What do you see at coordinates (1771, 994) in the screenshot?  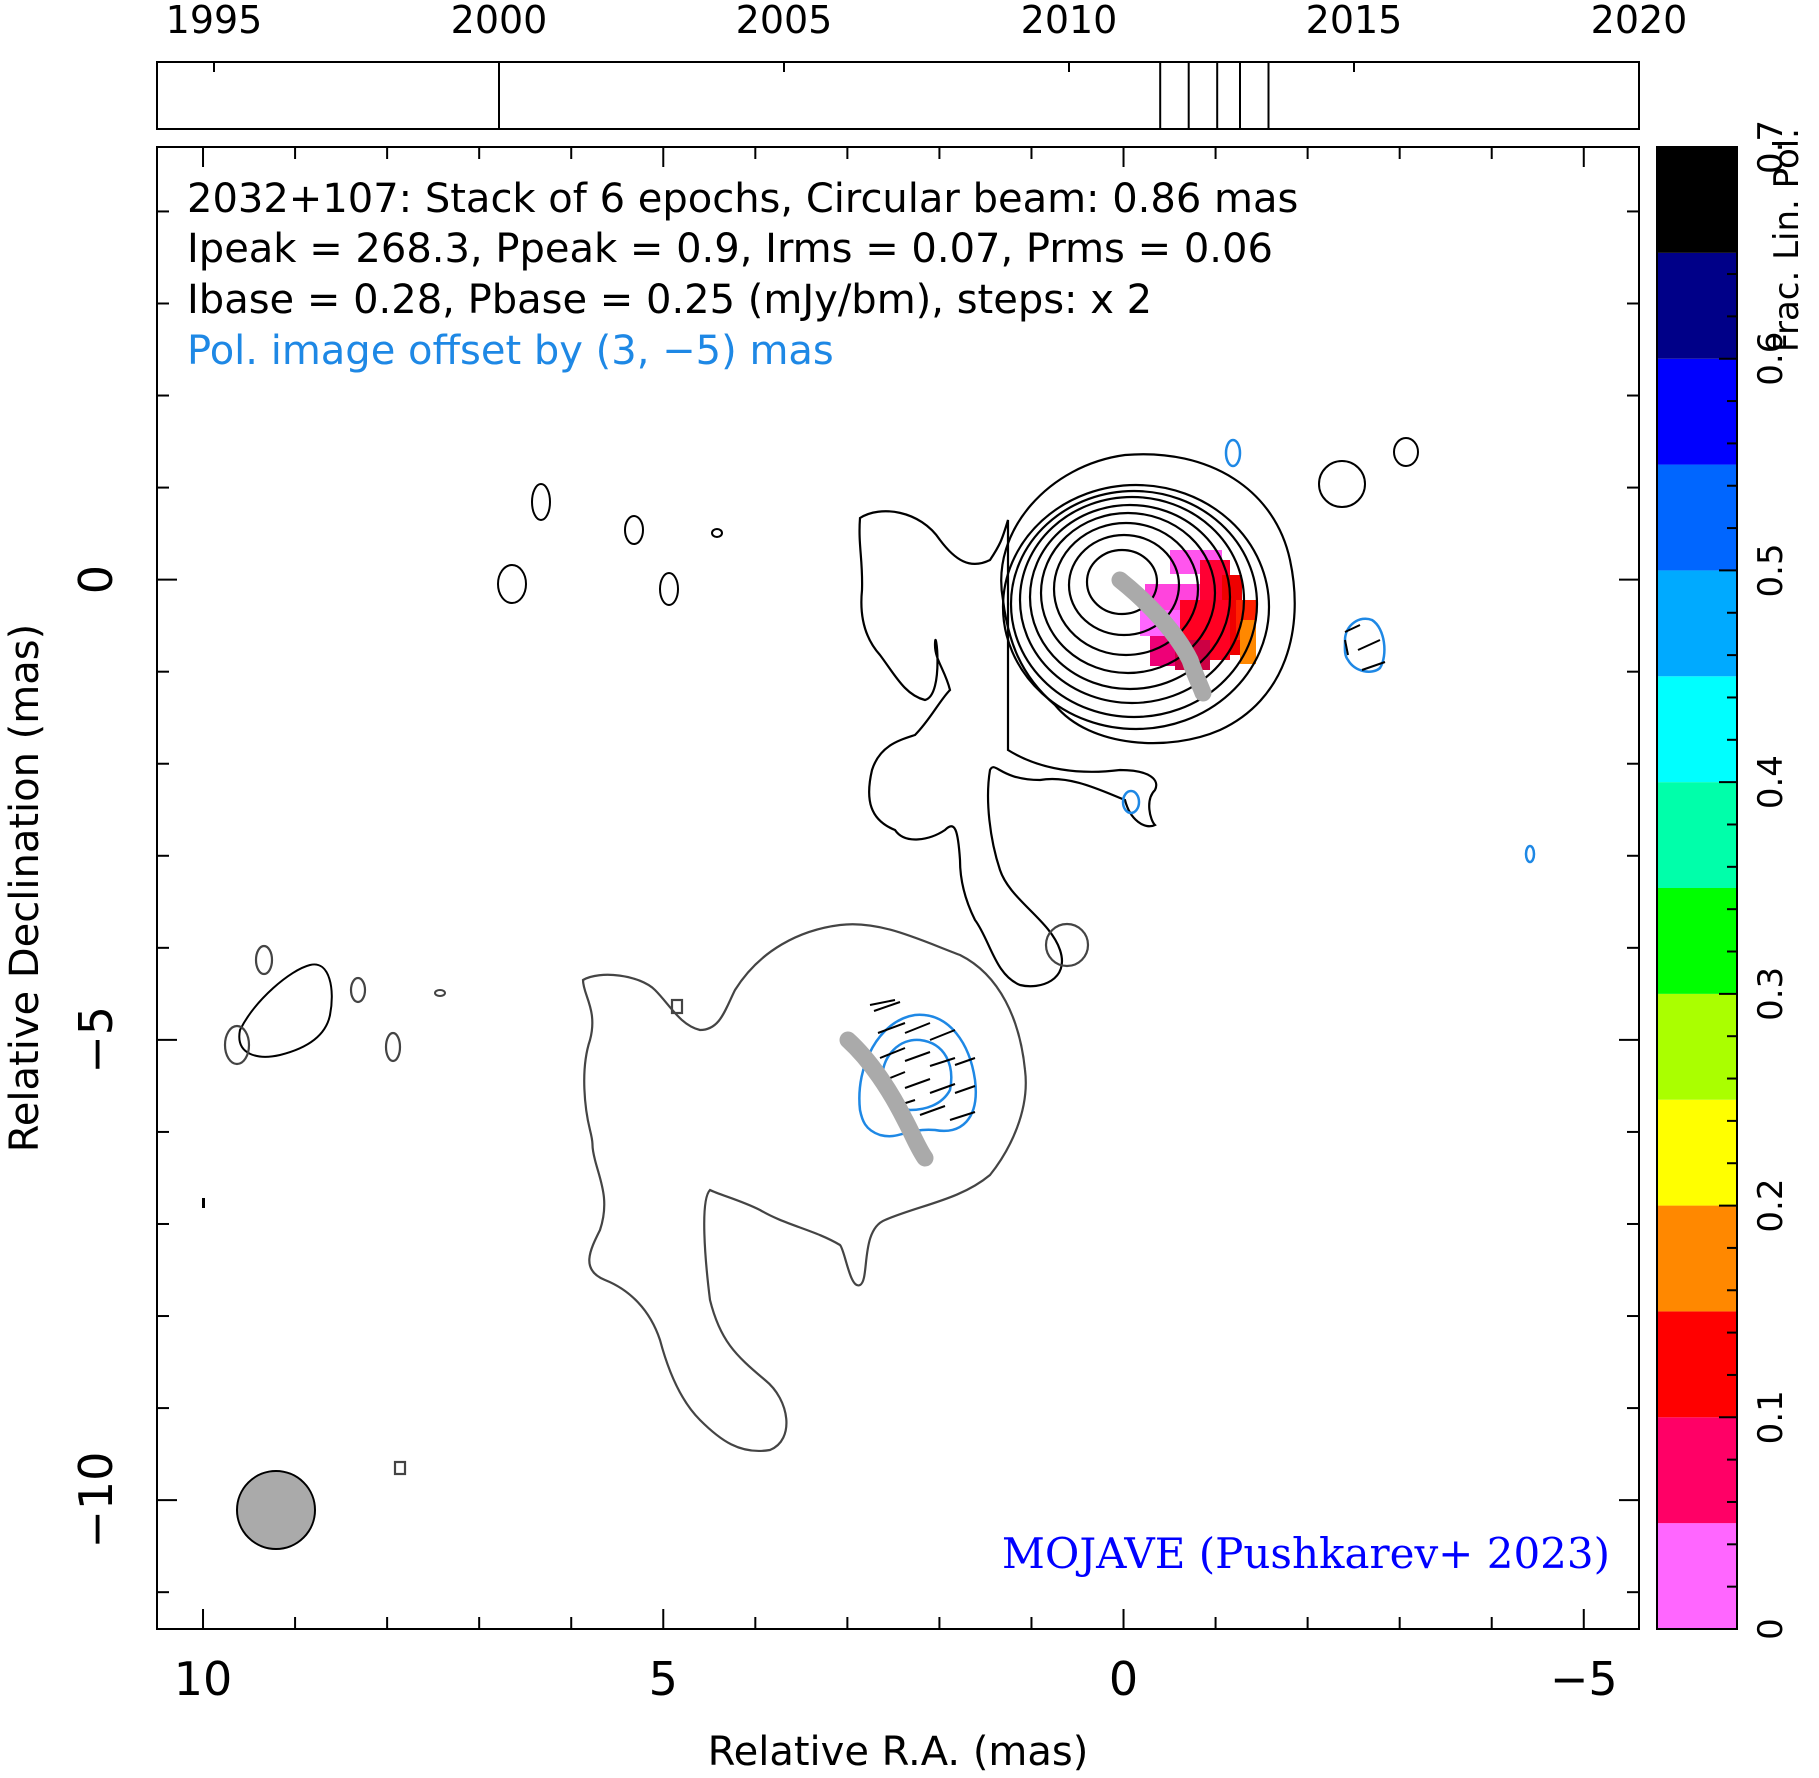 I see `colorbar-tick-label: 0.3` at bounding box center [1771, 994].